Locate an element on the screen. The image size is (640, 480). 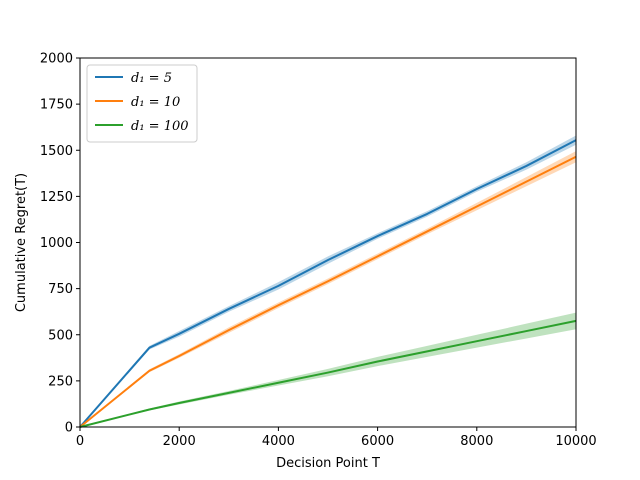
legend-label-1: d₁ = 5 is located at coordinates (151, 78).